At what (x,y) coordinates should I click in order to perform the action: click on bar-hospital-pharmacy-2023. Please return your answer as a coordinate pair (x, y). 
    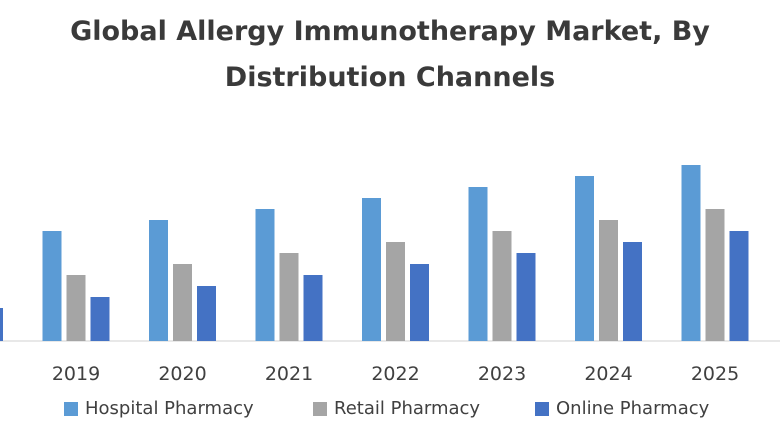
    Looking at the image, I should click on (478, 264).